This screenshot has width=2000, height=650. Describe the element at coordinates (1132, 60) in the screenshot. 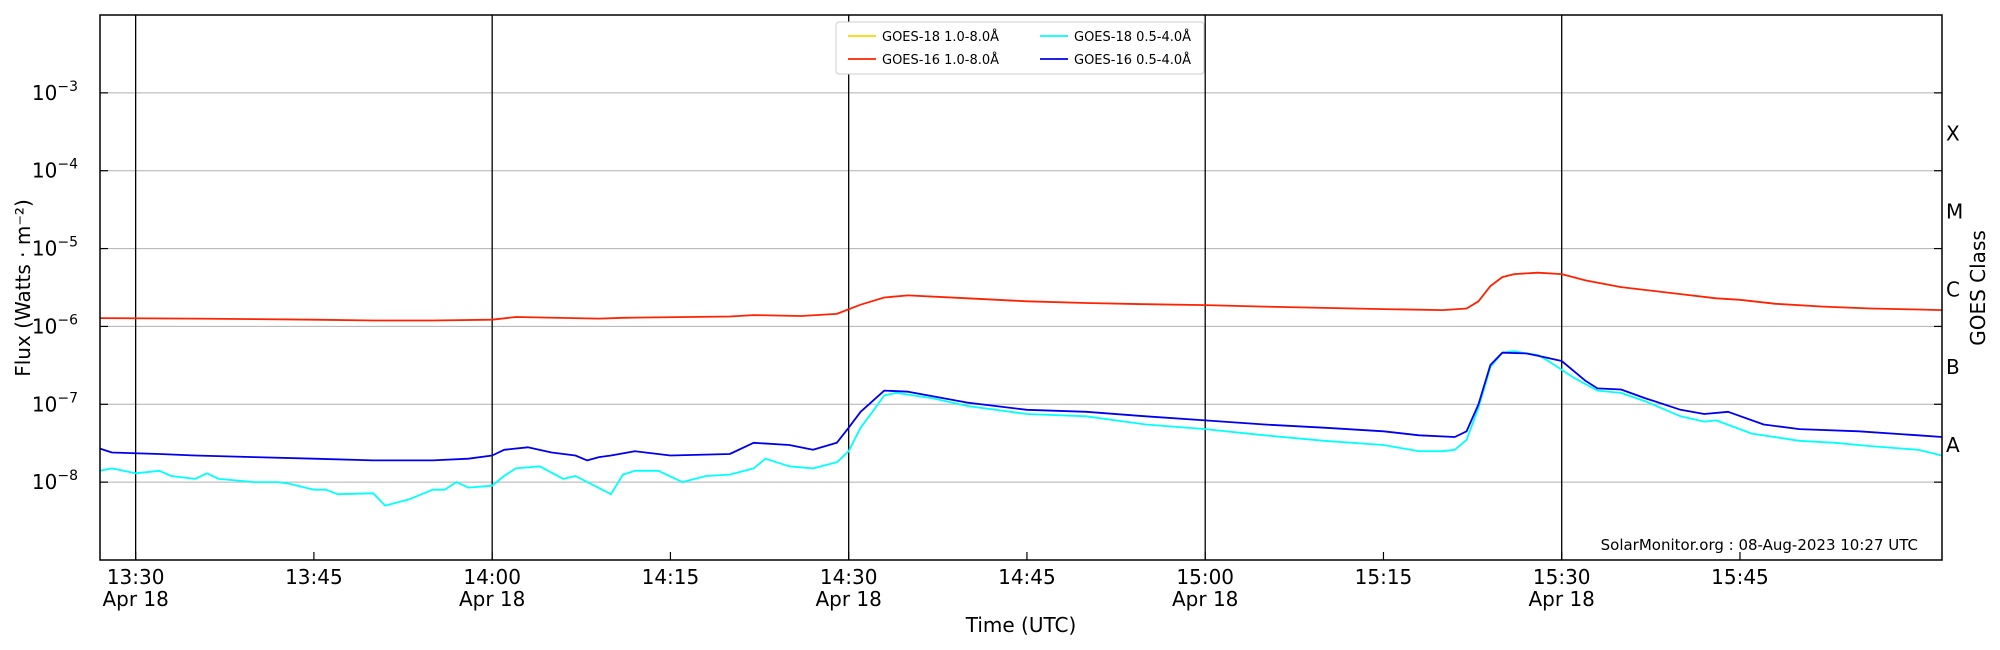

I see `legend-label: GOES-16 0.5-4.0Å` at that location.